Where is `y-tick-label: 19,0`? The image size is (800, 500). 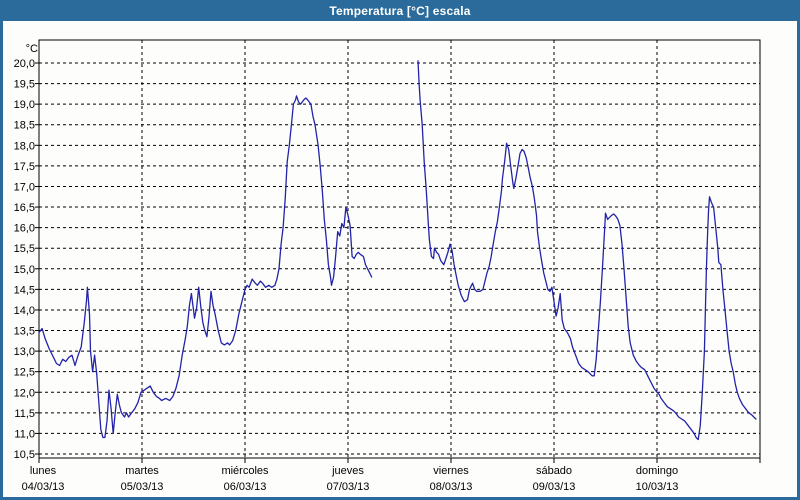
y-tick-label: 19,0 is located at coordinates (24, 105).